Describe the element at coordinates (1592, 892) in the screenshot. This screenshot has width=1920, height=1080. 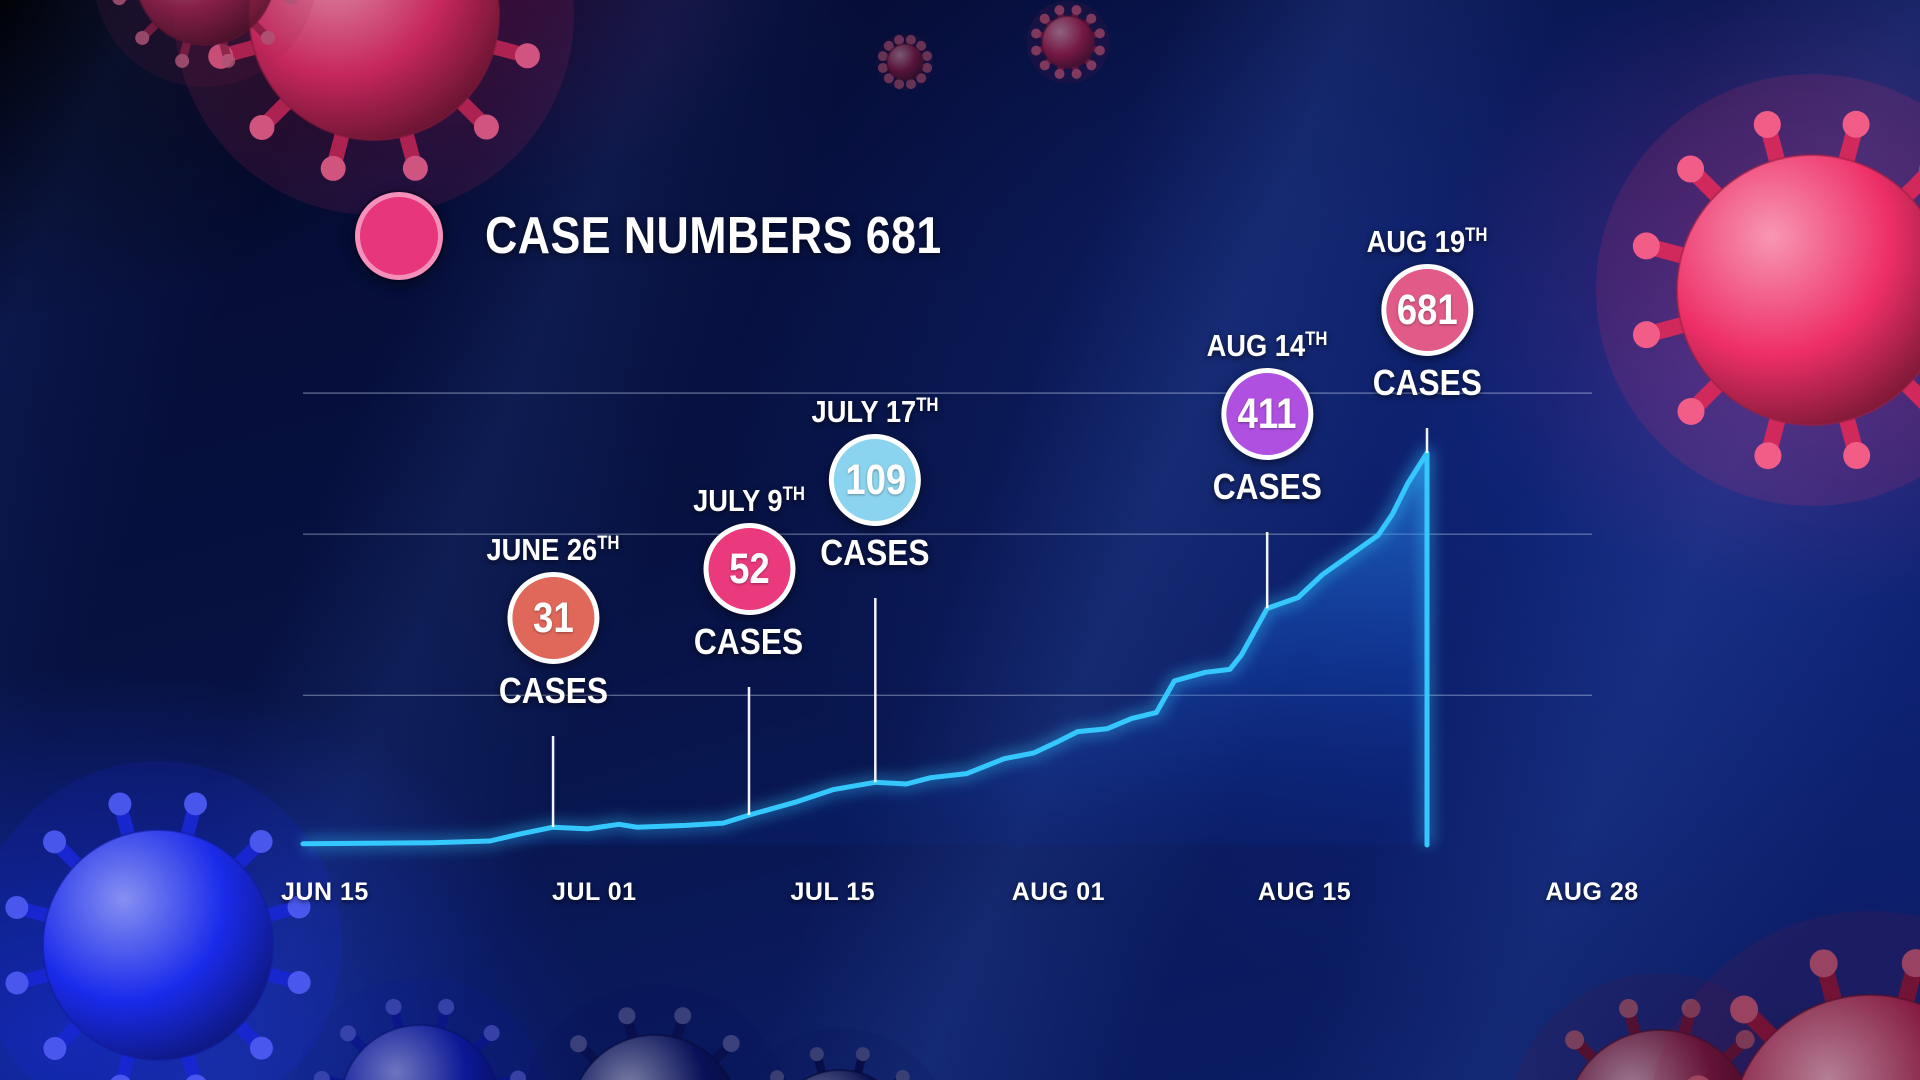
I see `x-tick-label: AUG 28` at that location.